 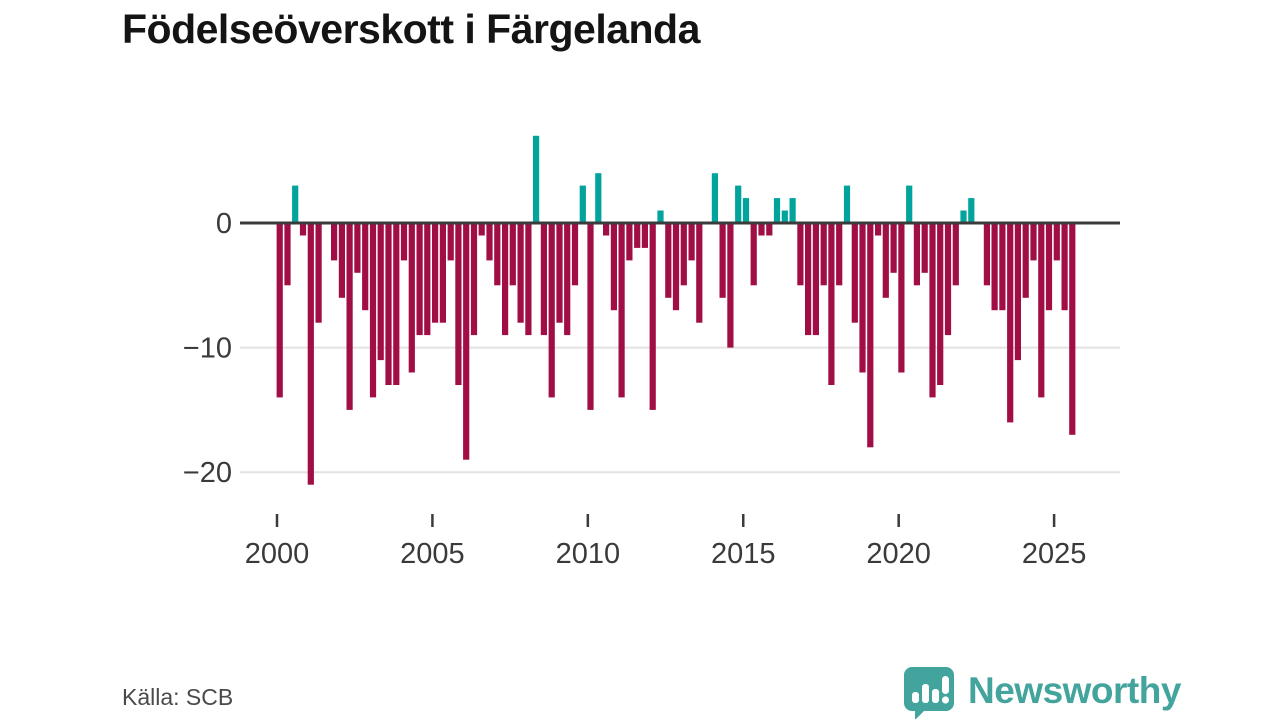 I want to click on x-axis-tick-label: 2000, so click(x=277, y=554).